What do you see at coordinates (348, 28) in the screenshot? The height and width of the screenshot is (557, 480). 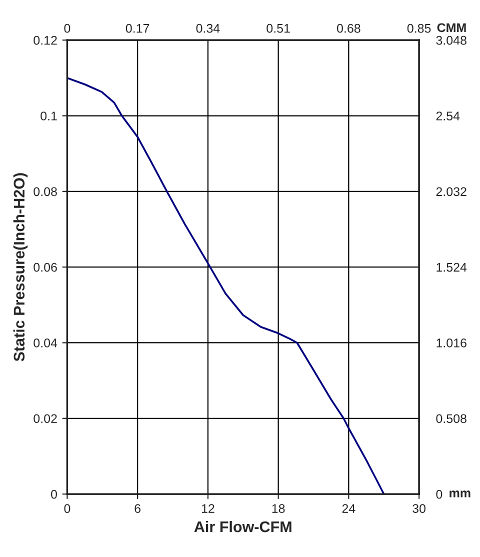 I see `x2-tick-label: 0.68` at bounding box center [348, 28].